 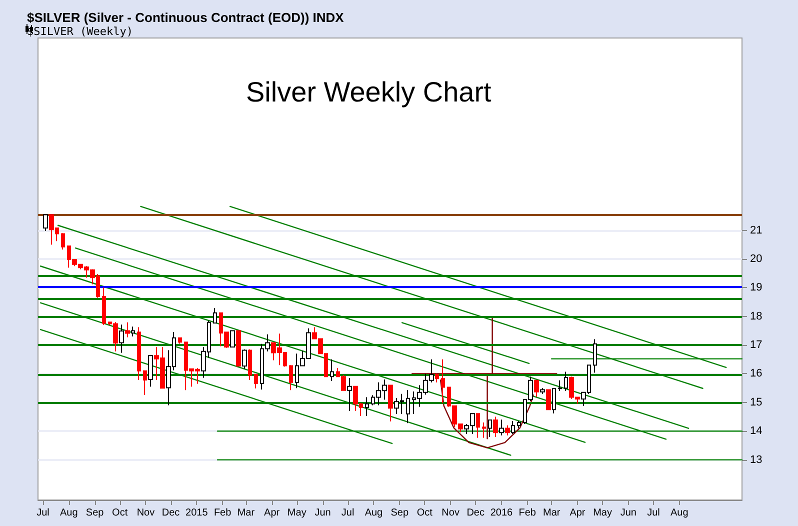 I want to click on chart-title: $SILVER (Silver - Continuous Contract (EOD)) INDX, so click(x=185, y=17).